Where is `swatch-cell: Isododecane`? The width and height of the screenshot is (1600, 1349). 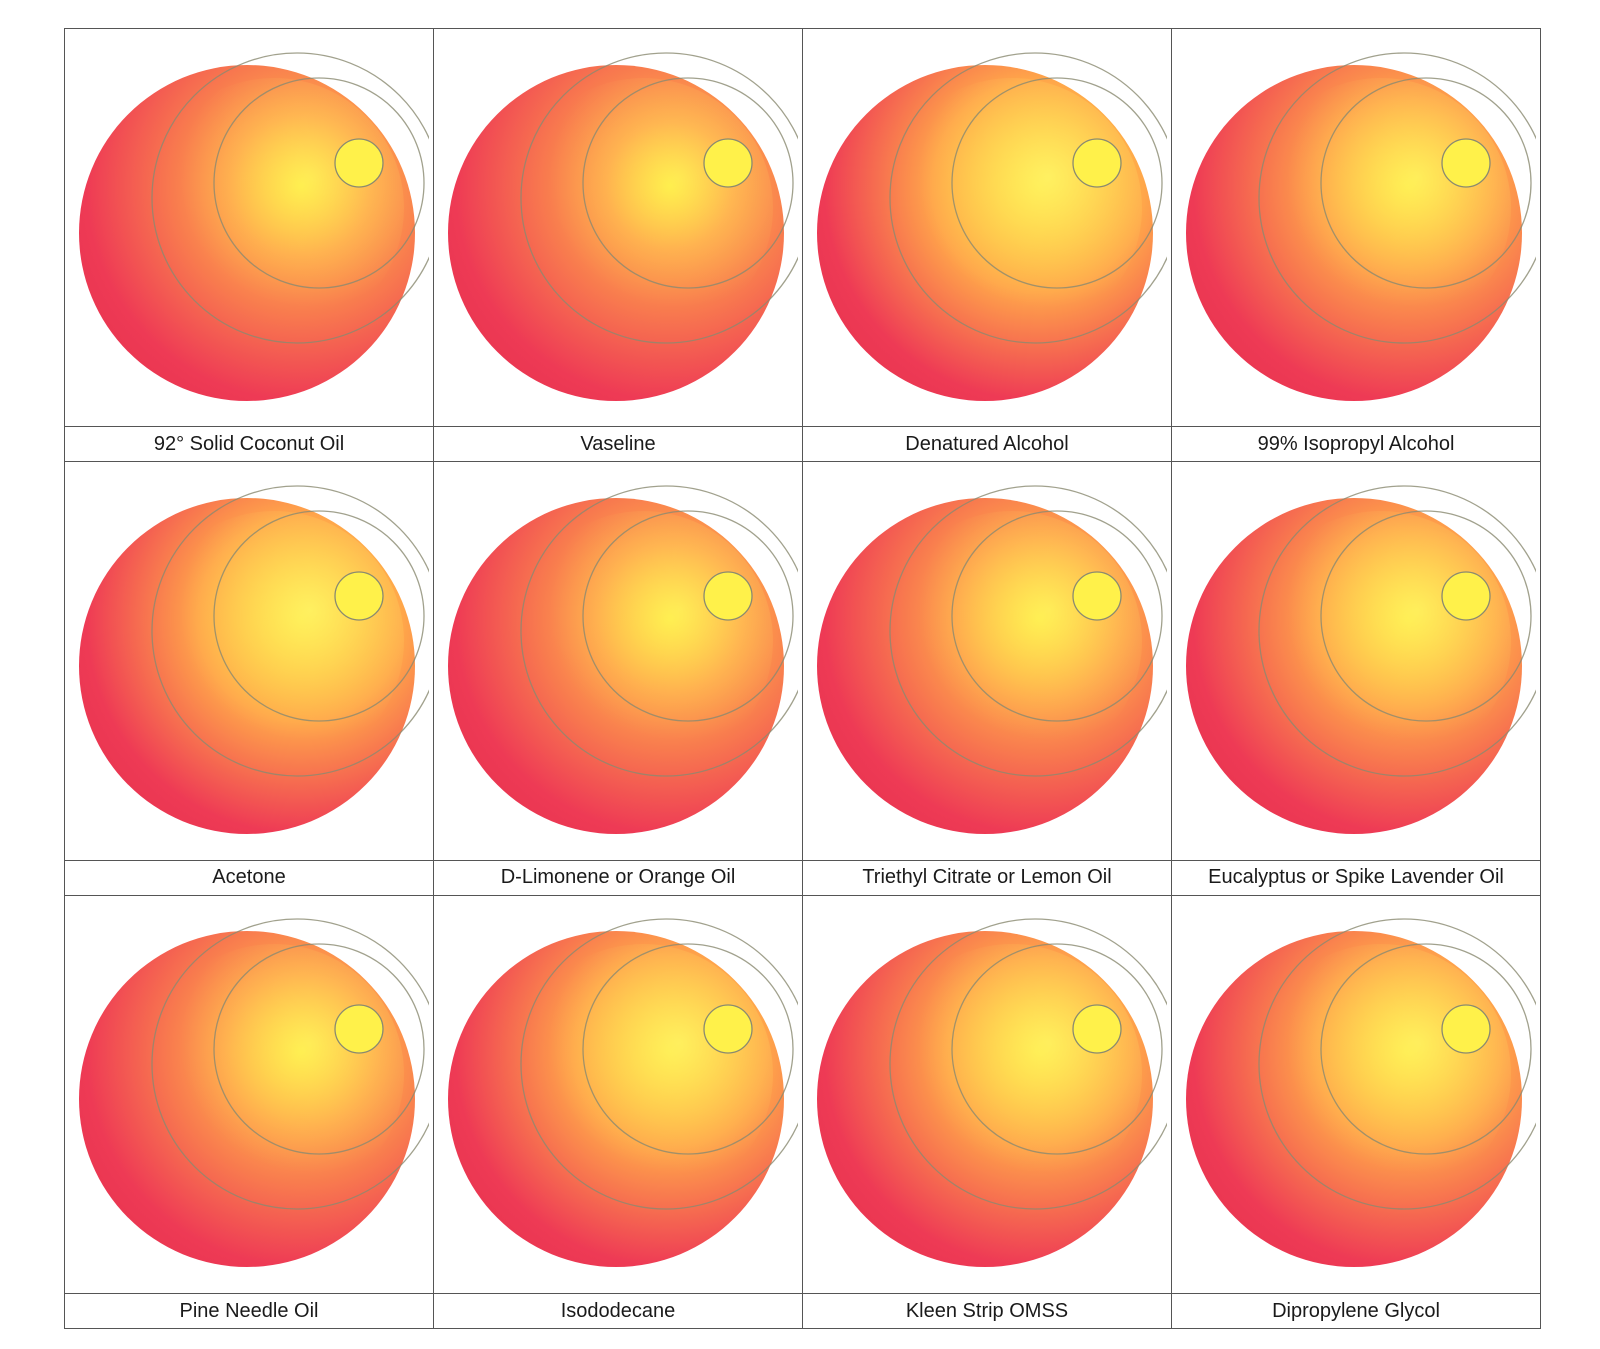 swatch-cell: Isododecane is located at coordinates (618, 1112).